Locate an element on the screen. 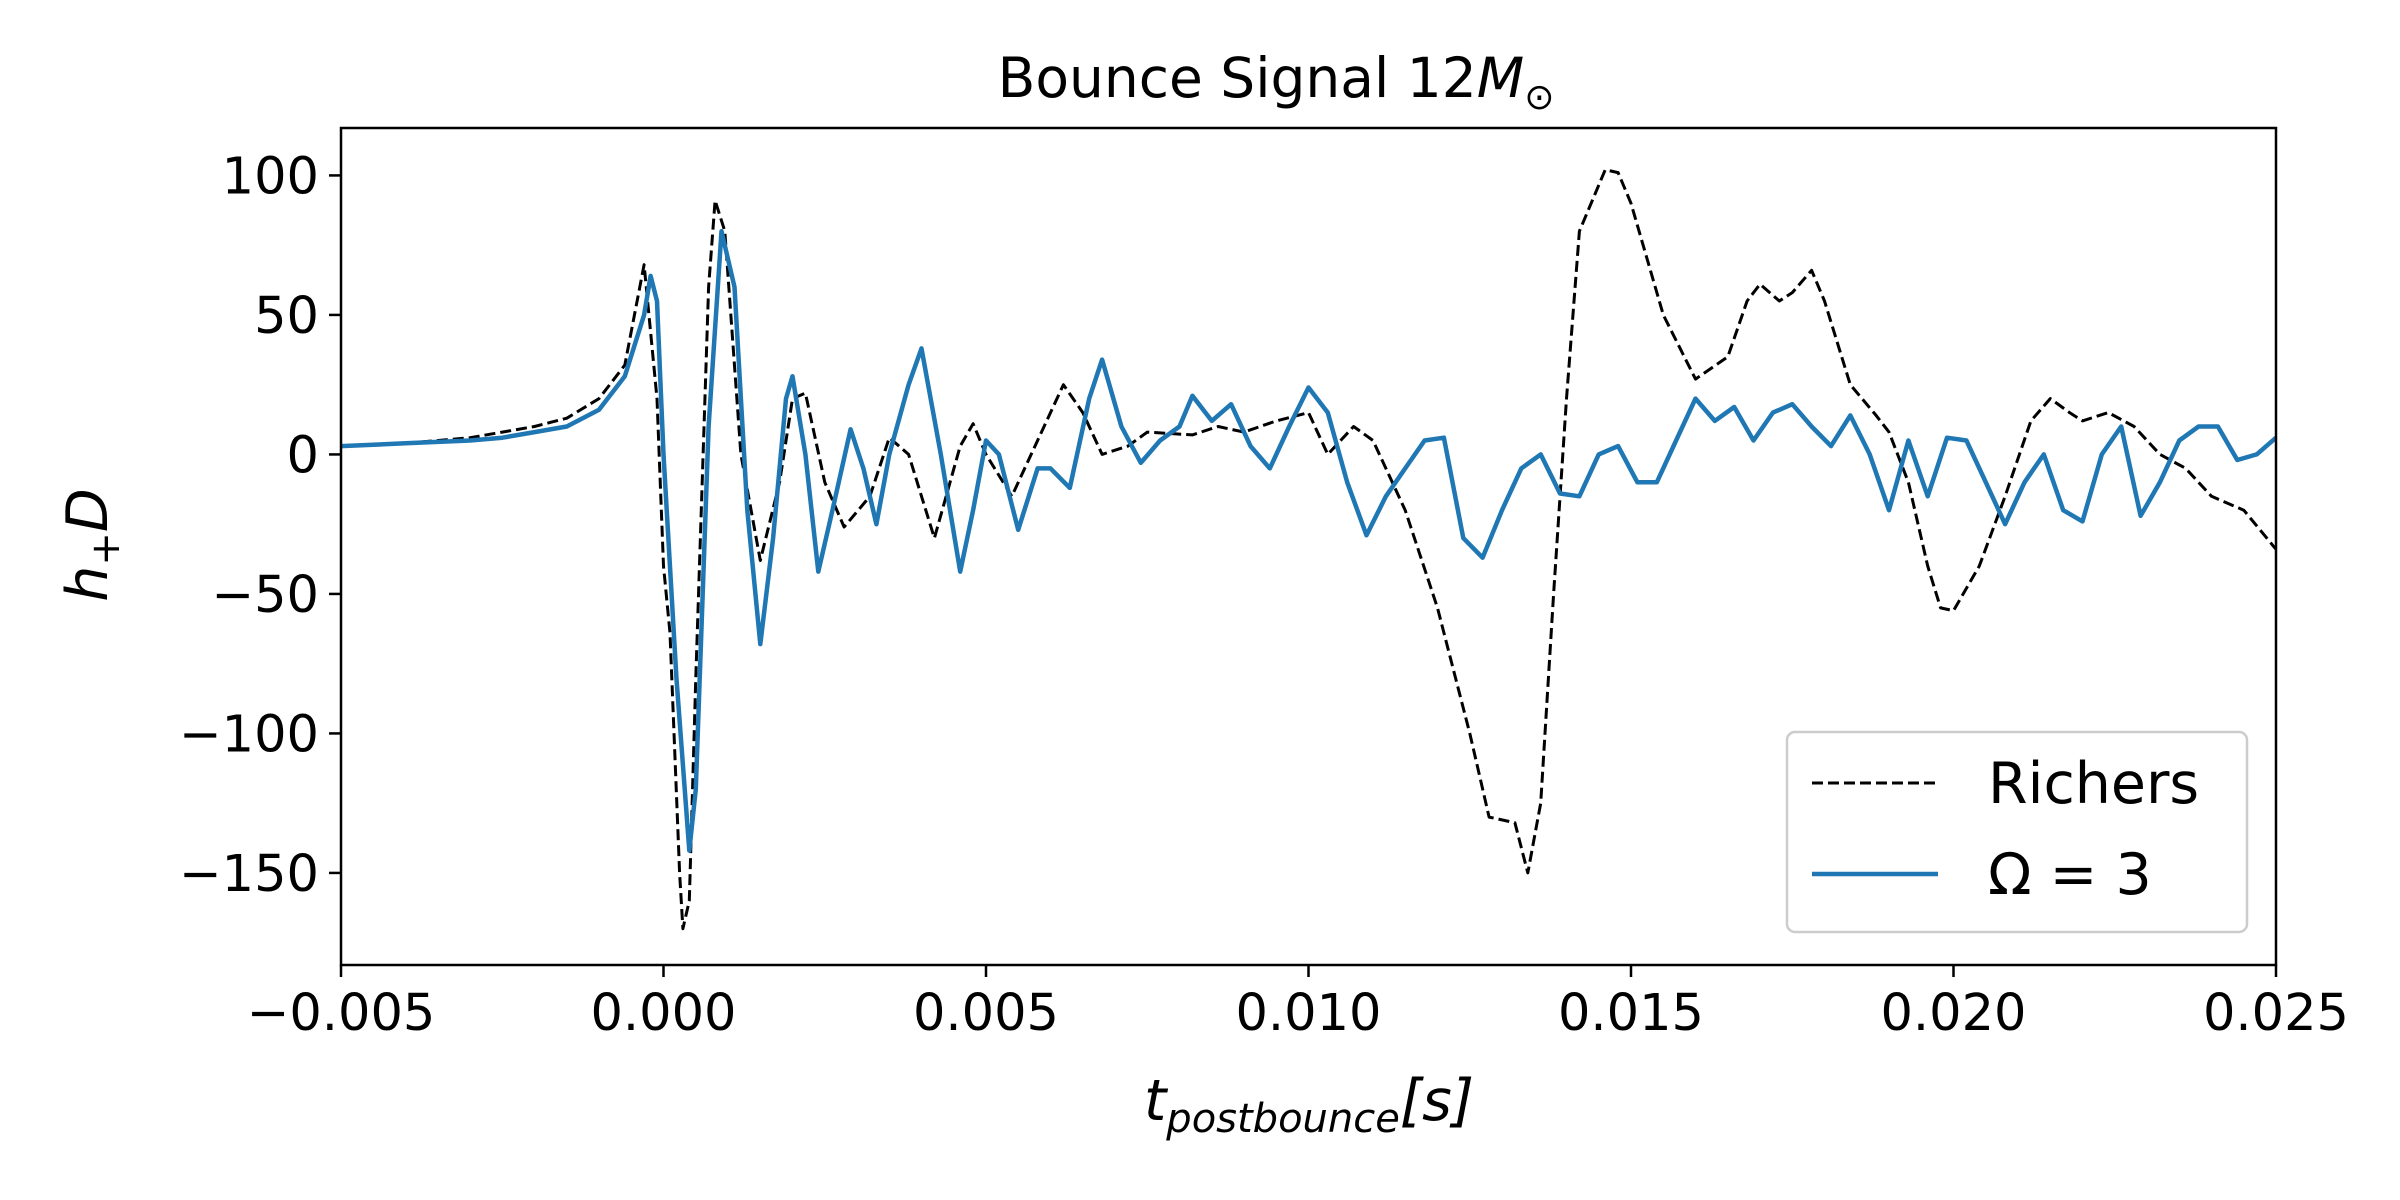  x-tick-label: 0.005 is located at coordinates (986, 1013).